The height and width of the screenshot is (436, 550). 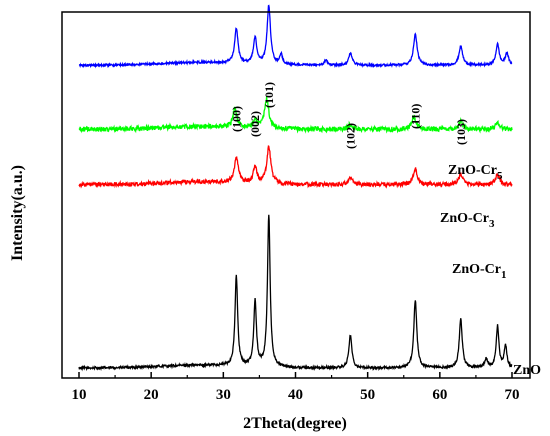 What do you see at coordinates (439, 395) in the screenshot?
I see `x-tick-label: 60` at bounding box center [439, 395].